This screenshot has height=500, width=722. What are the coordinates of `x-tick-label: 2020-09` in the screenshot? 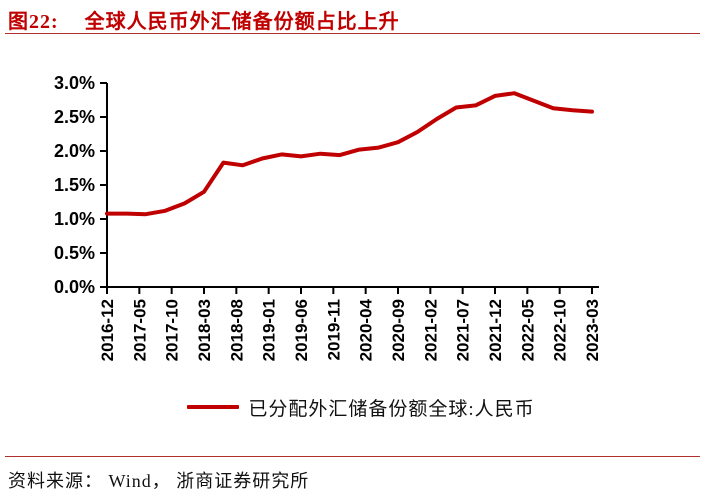 It's located at (398, 330).